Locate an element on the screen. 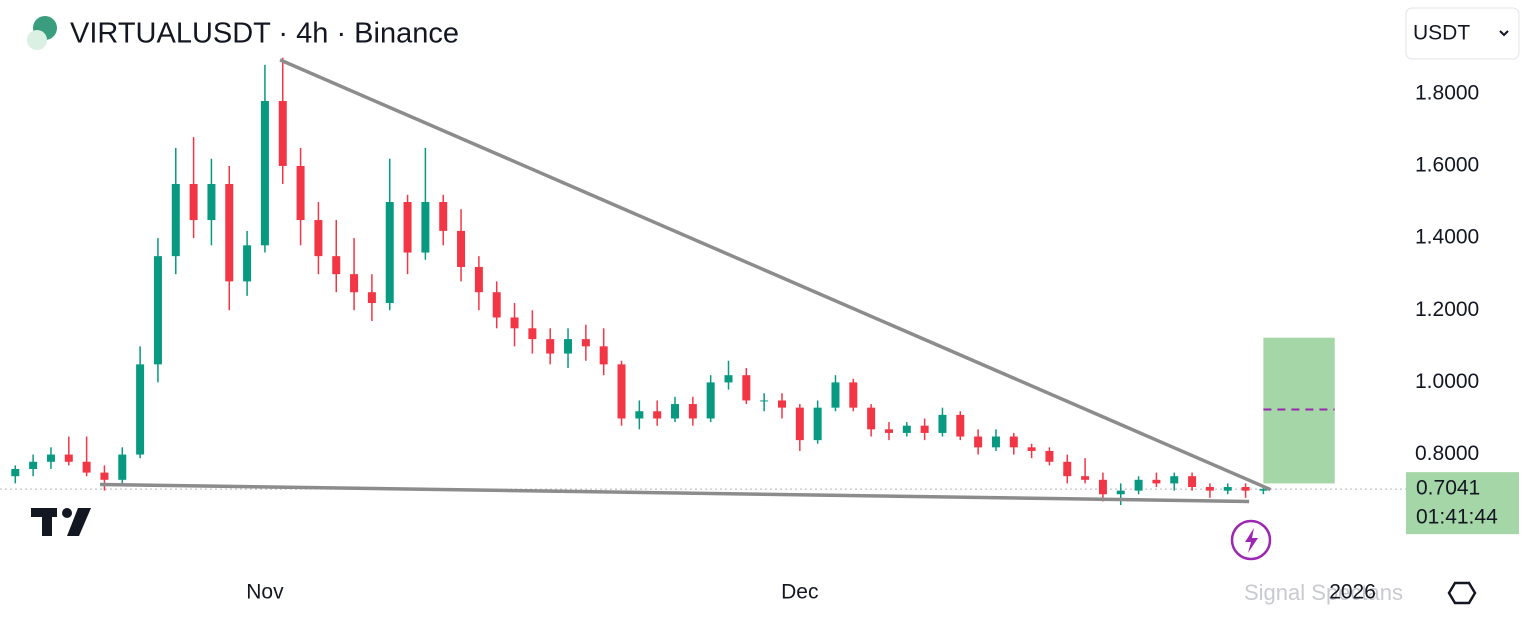 The width and height of the screenshot is (1527, 617). symbol-icon is located at coordinates (42, 33).